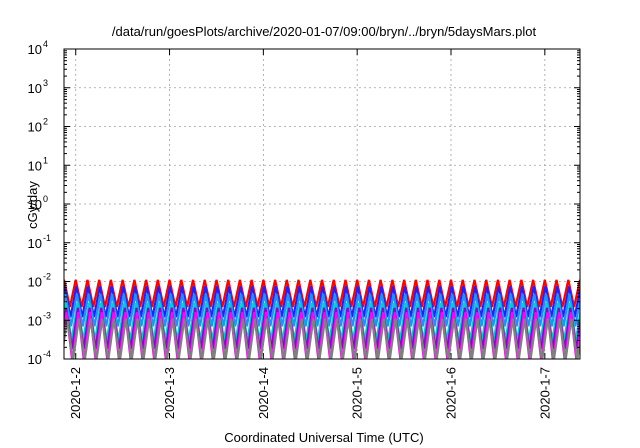  What do you see at coordinates (45, 122) in the screenshot?
I see `y-tick-exponent: 2` at bounding box center [45, 122].